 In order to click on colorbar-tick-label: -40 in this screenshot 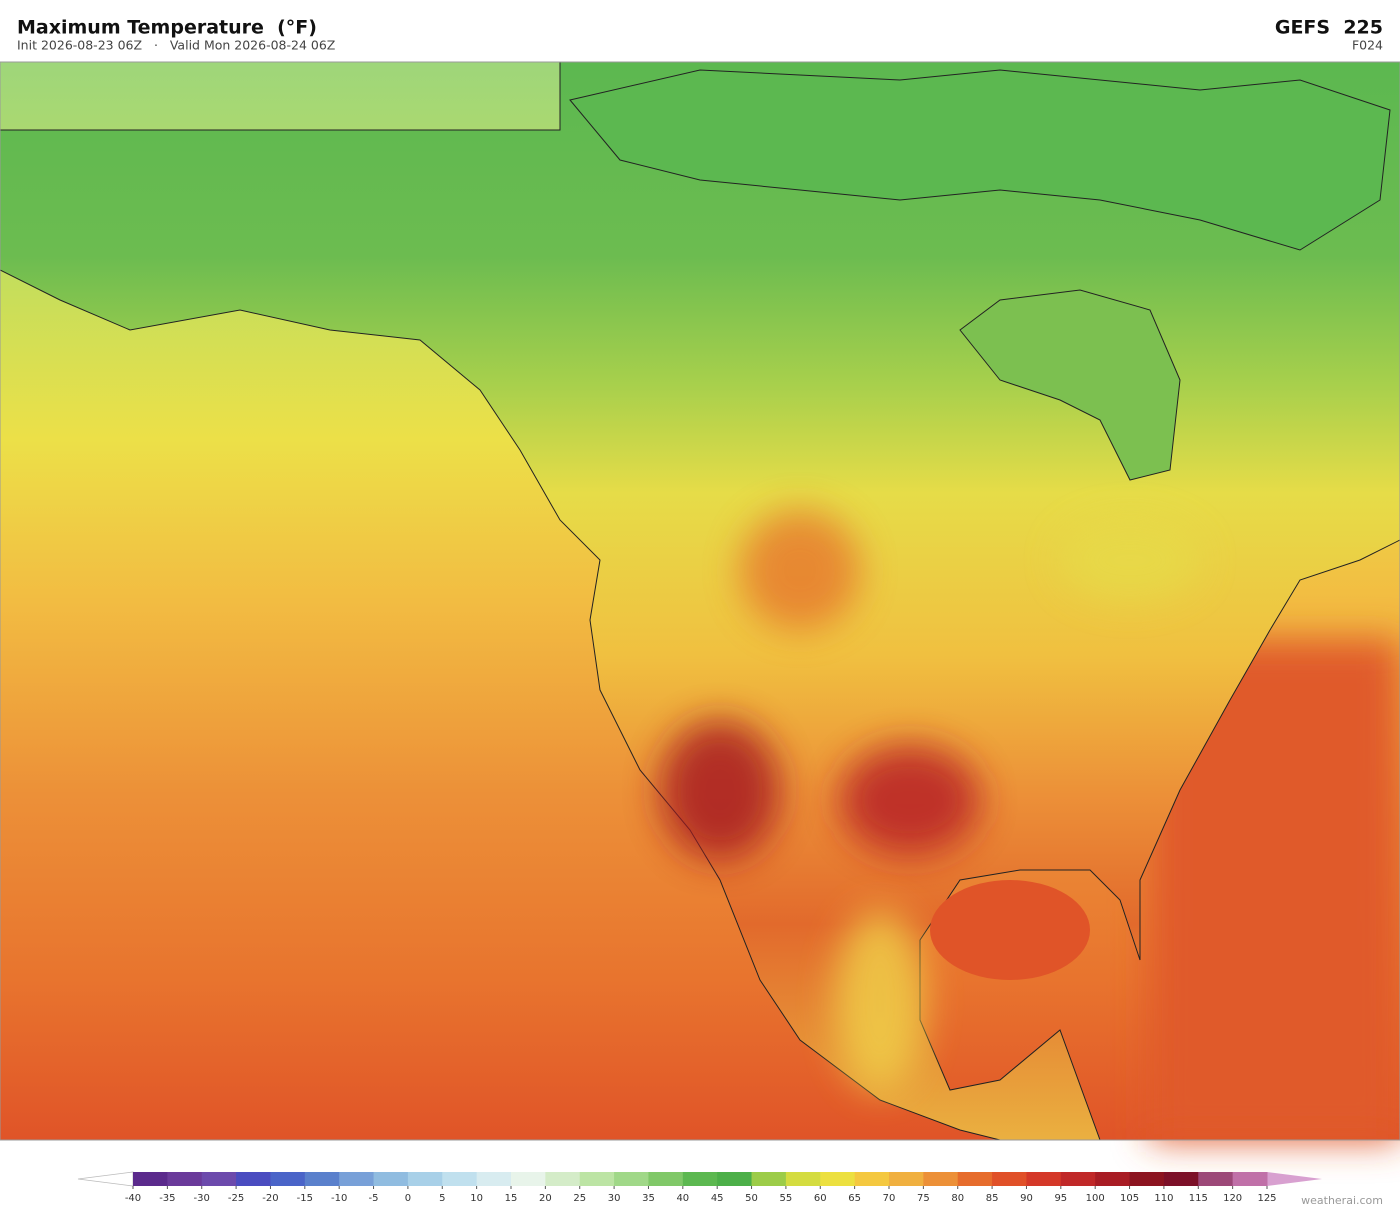, I will do `click(133, 1198)`.